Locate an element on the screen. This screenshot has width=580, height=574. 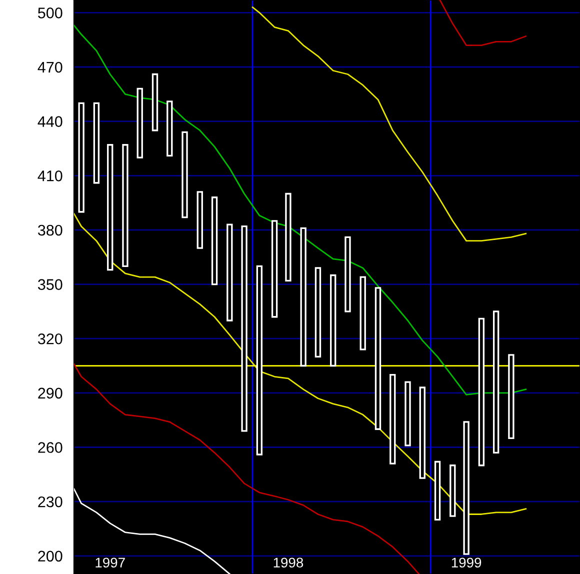
x-tick-label: 1997 is located at coordinates (110, 563).